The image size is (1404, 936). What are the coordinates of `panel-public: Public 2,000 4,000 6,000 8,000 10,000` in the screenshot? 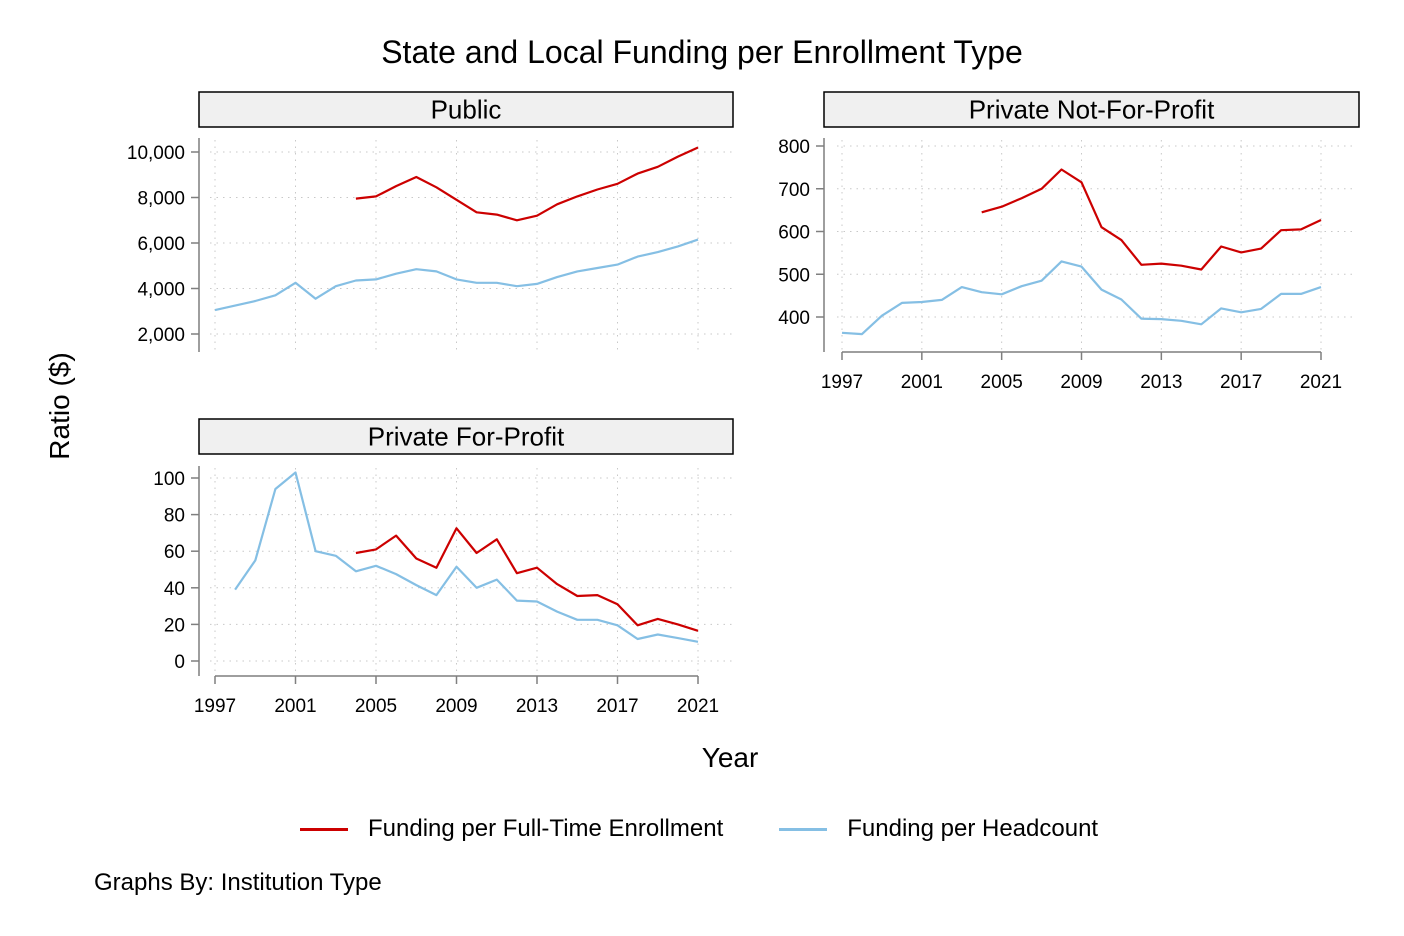 It's located at (430, 221).